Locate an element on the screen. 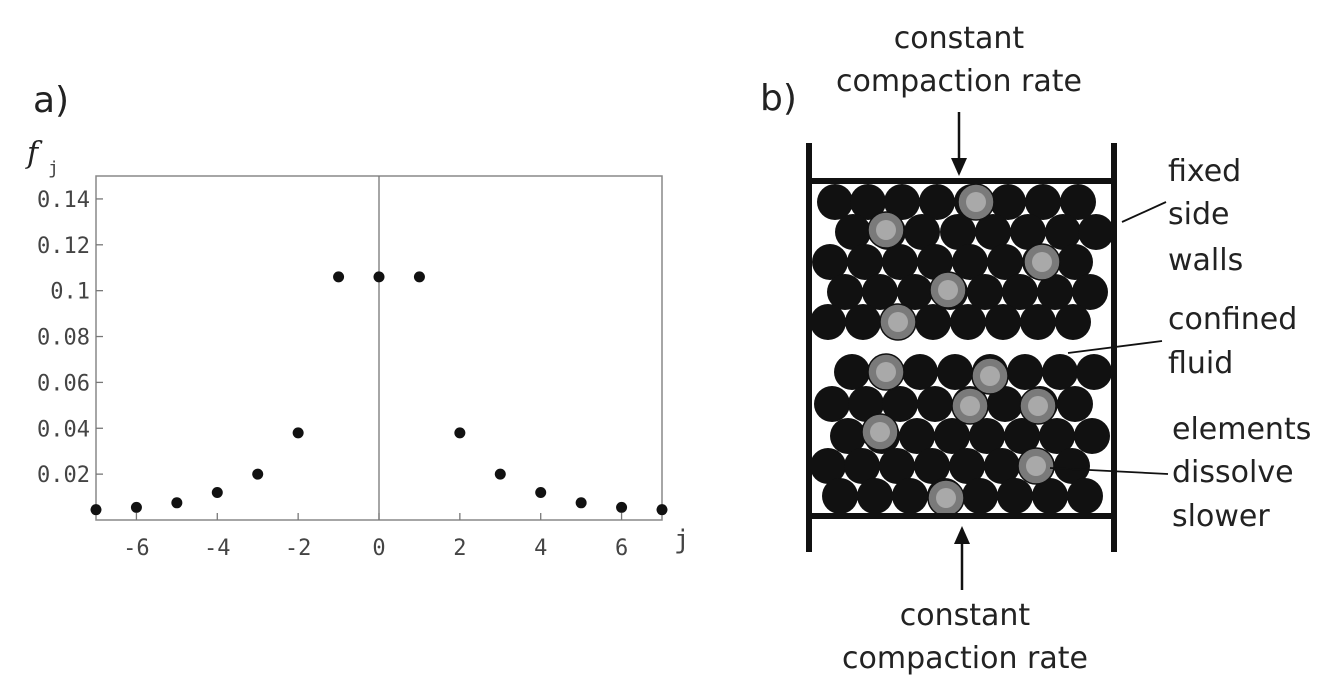 This screenshot has height=686, width=1327. walls-leader is located at coordinates (1144, 212).